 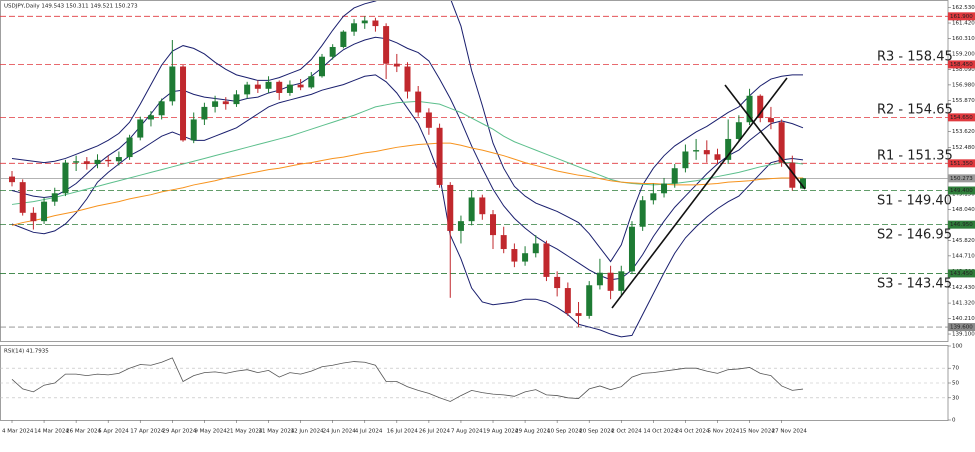 What do you see at coordinates (113, 432) in the screenshot?
I see `x-tick-label: 5 Apr 2024` at bounding box center [113, 432].